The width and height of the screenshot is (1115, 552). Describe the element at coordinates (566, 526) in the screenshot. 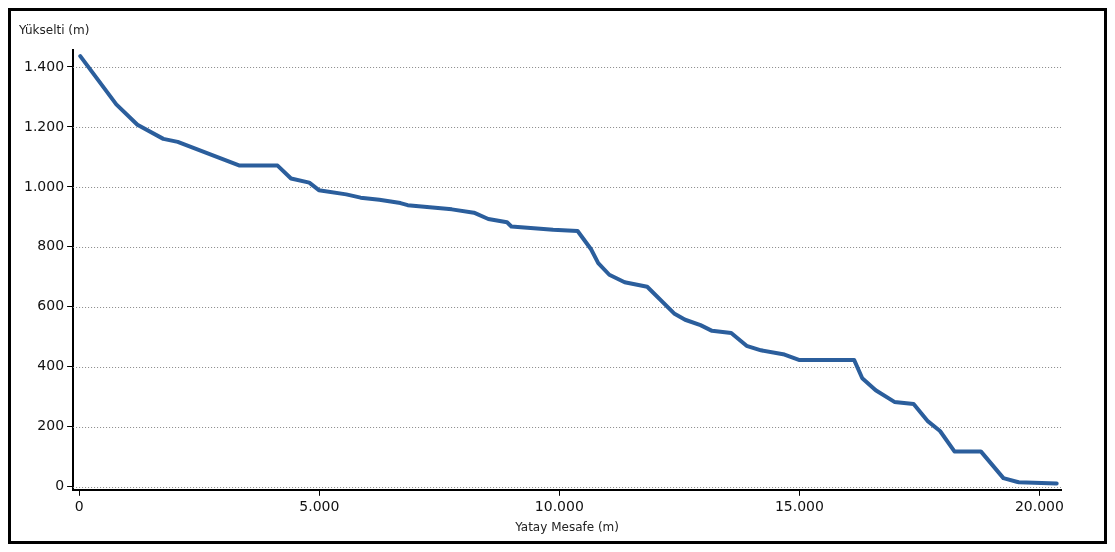

I see `x-axis-title: Yatay Mesafe (m)` at that location.